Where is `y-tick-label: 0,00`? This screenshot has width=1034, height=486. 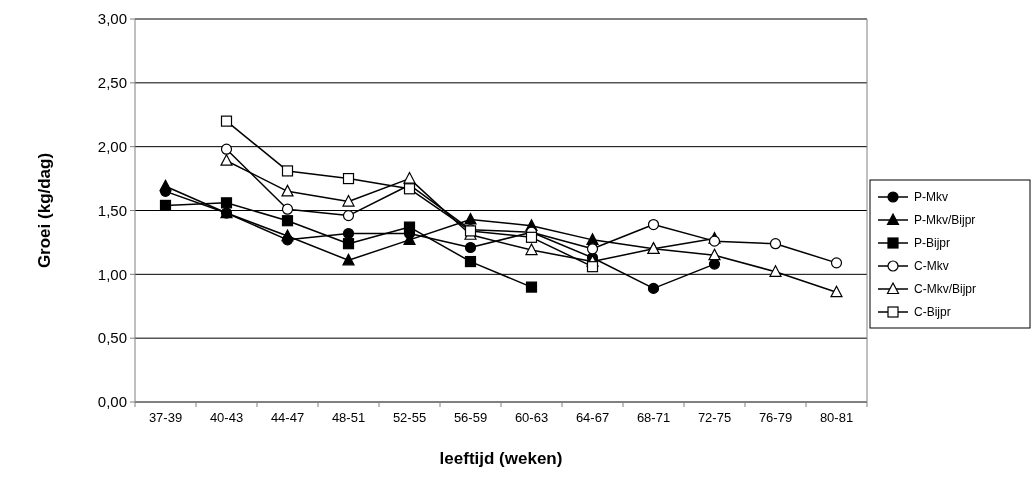
y-tick-label: 0,00 is located at coordinates (112, 402).